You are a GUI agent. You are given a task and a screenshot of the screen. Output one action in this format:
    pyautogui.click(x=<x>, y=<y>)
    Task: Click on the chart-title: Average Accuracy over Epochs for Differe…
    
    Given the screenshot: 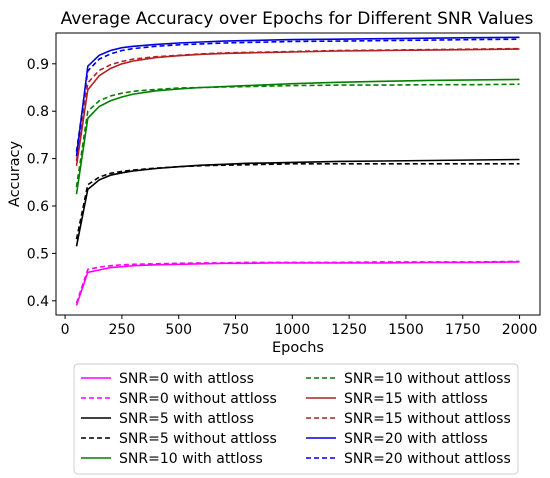 What is the action you would take?
    pyautogui.click(x=297, y=19)
    